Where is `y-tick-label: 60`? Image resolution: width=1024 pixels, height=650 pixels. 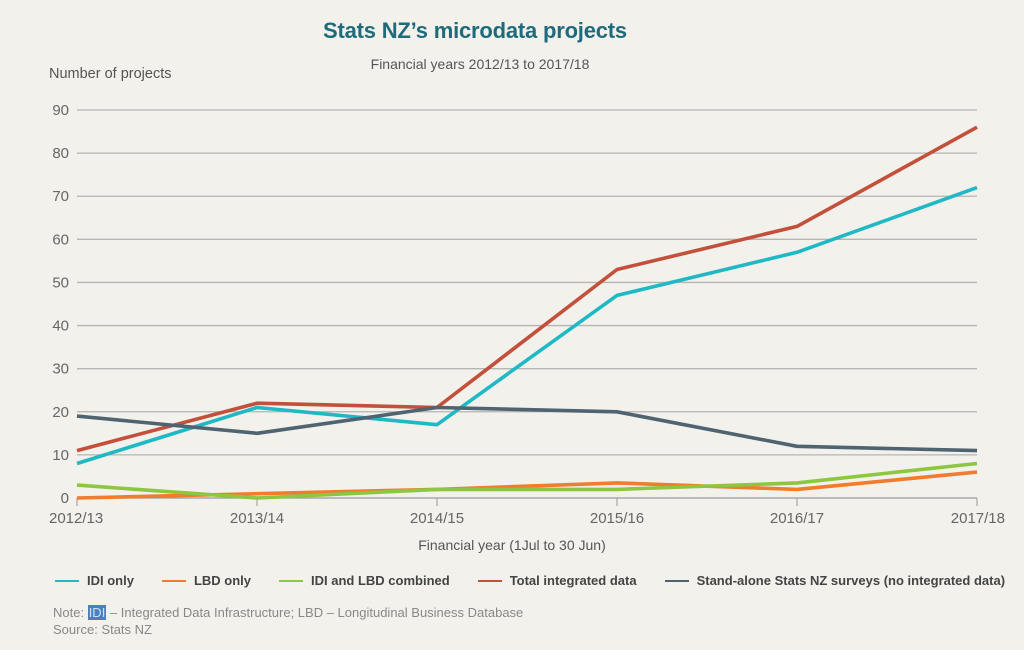
y-tick-label: 60 is located at coordinates (60, 239).